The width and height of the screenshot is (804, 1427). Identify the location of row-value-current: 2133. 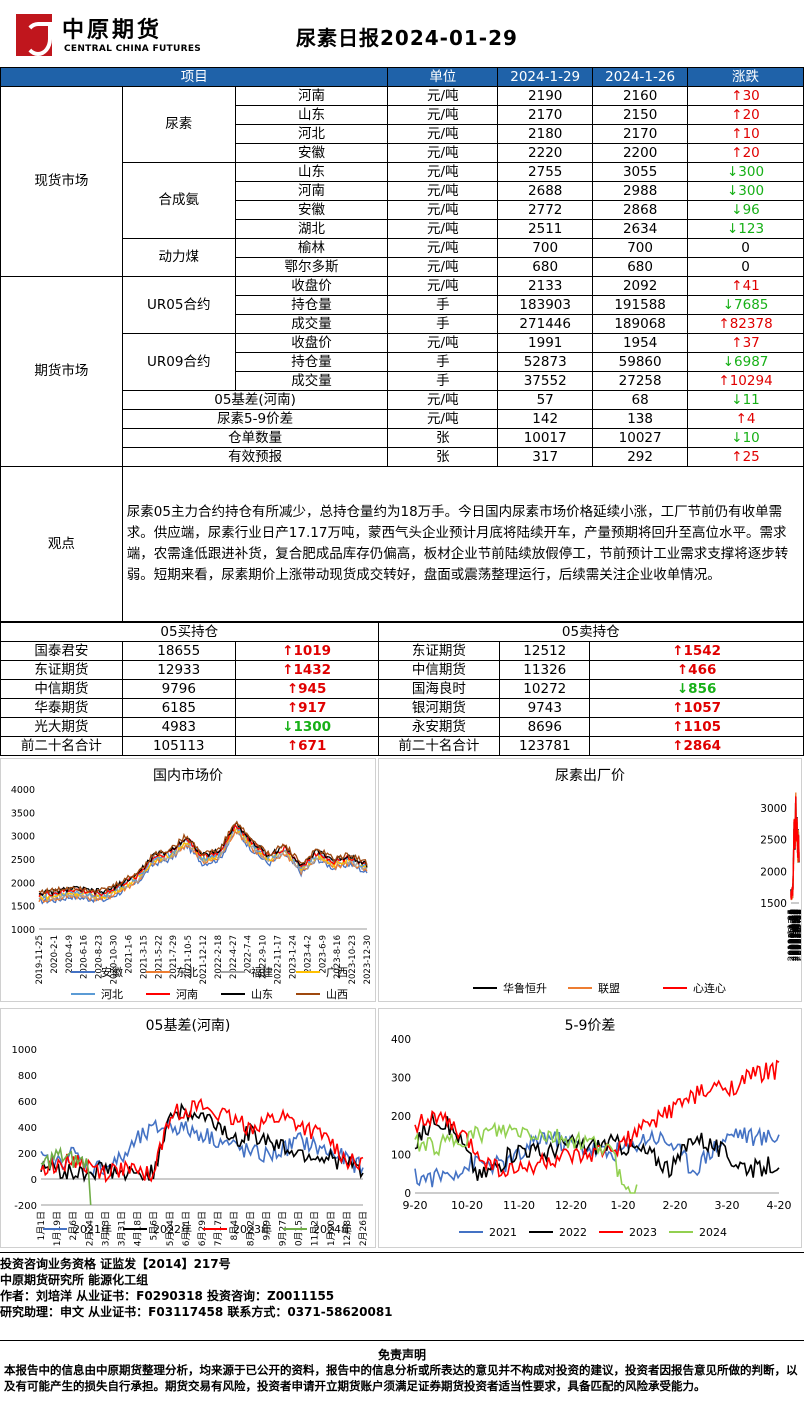
(545, 286).